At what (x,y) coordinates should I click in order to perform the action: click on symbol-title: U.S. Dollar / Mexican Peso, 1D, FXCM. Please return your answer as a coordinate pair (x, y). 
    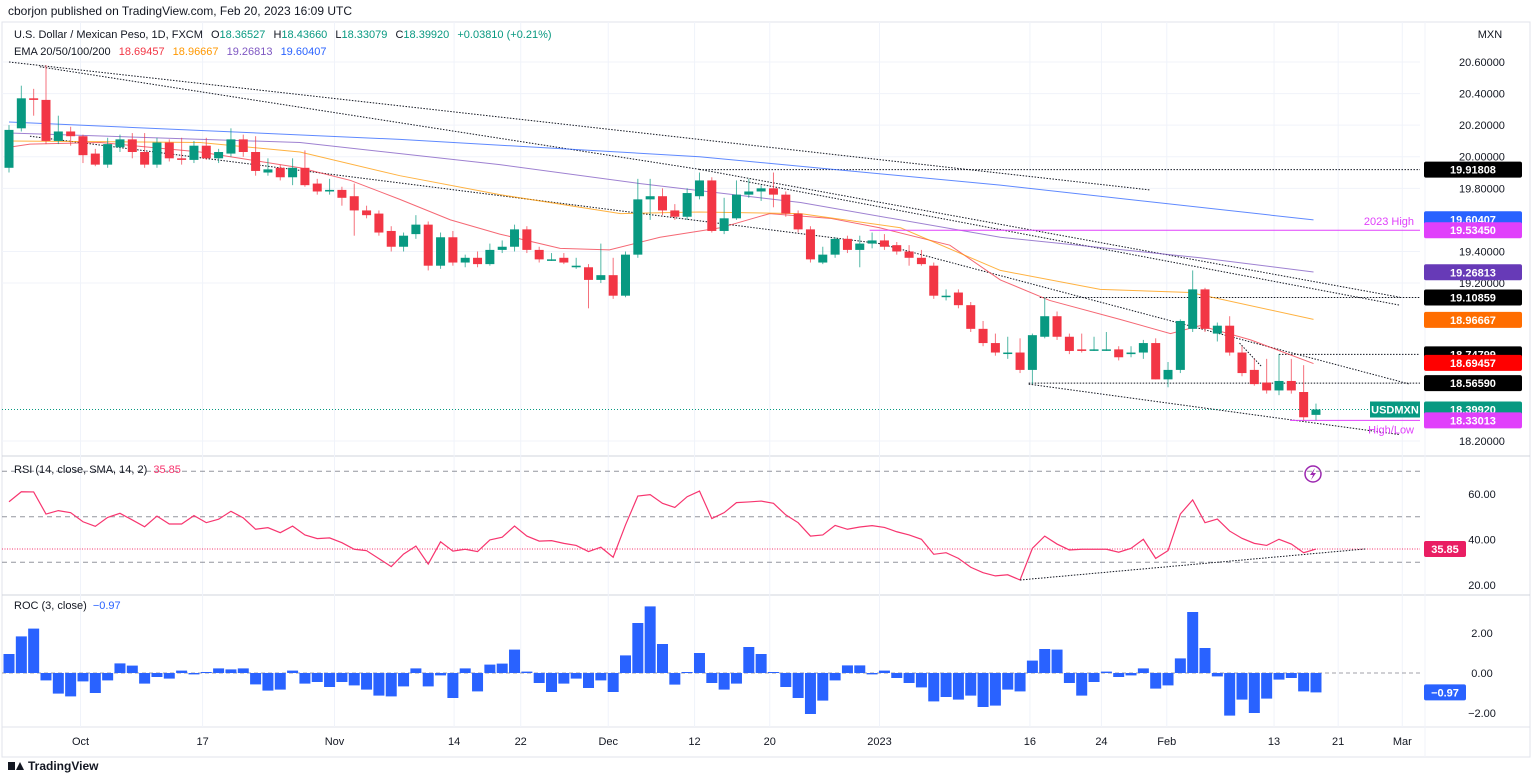
    Looking at the image, I should click on (108, 35).